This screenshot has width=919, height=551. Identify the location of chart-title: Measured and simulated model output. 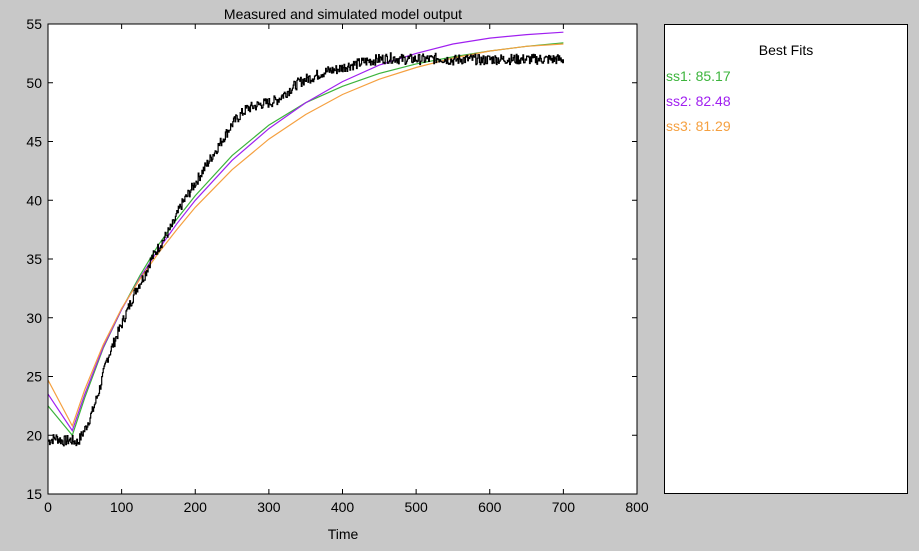
(343, 14).